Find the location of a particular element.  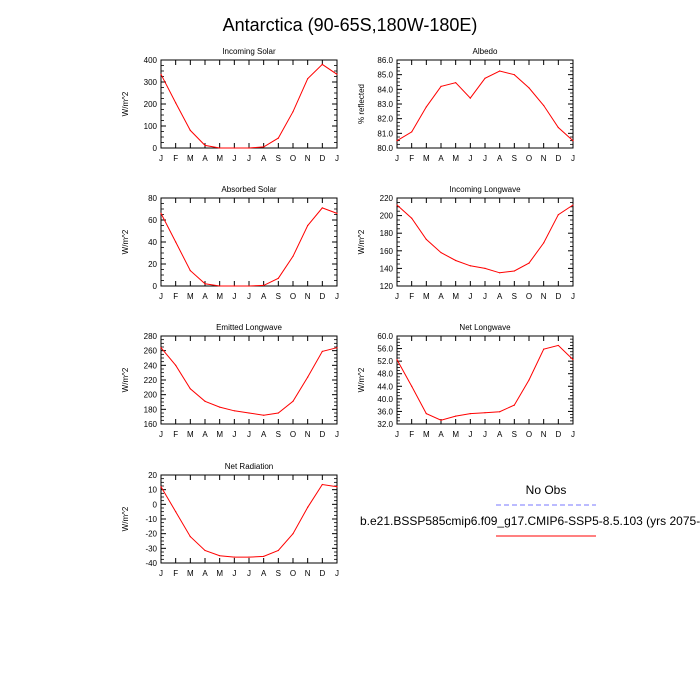

y-tick-label: 40 is located at coordinates (152, 242).